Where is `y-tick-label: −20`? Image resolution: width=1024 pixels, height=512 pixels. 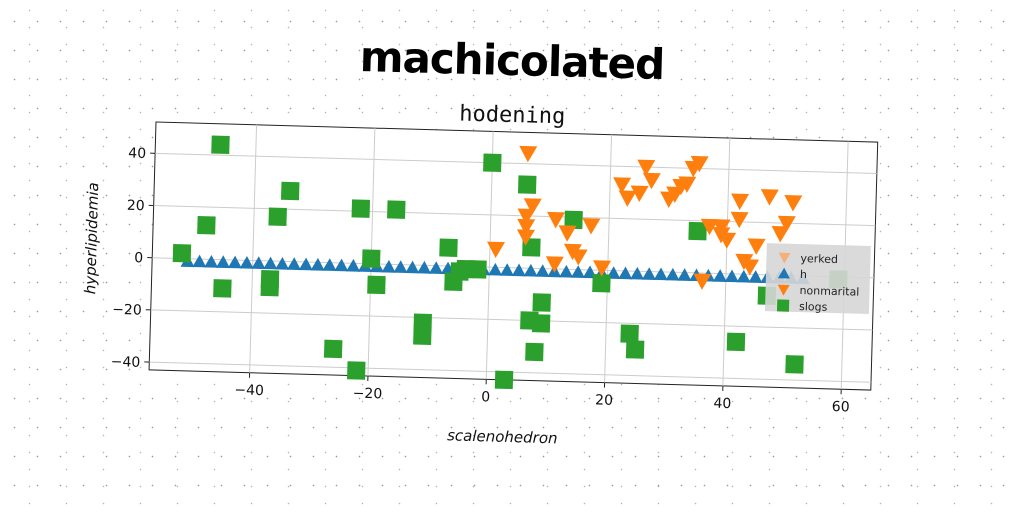
y-tick-label: −20 is located at coordinates (127, 310).